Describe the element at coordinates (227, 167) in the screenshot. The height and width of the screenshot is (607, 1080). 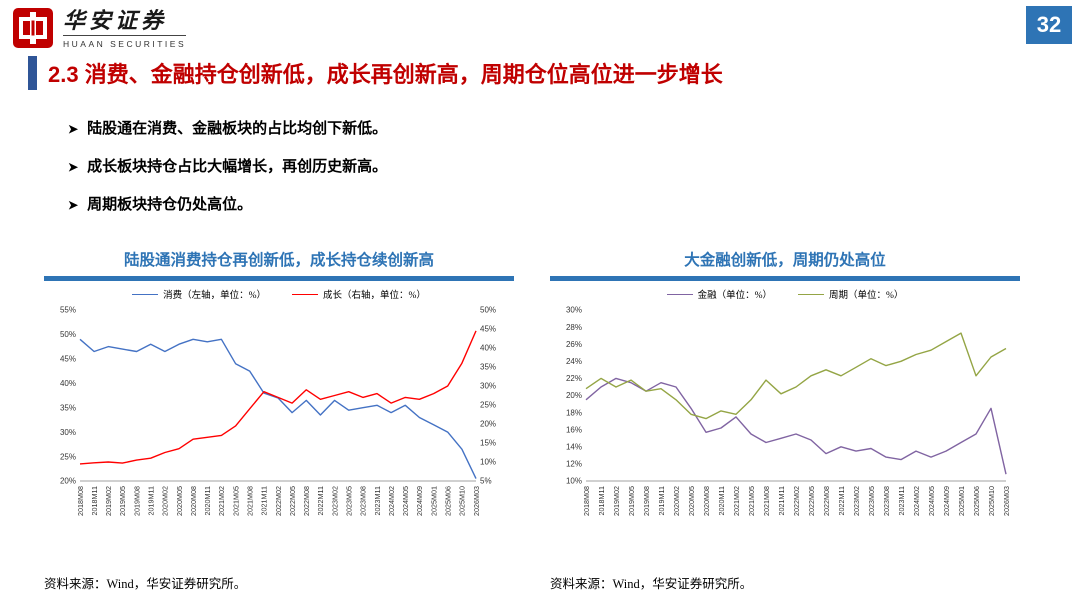
I see `bullet-item: ➤ 成长板块持仓占比大幅增长，再创历史新高。` at that location.